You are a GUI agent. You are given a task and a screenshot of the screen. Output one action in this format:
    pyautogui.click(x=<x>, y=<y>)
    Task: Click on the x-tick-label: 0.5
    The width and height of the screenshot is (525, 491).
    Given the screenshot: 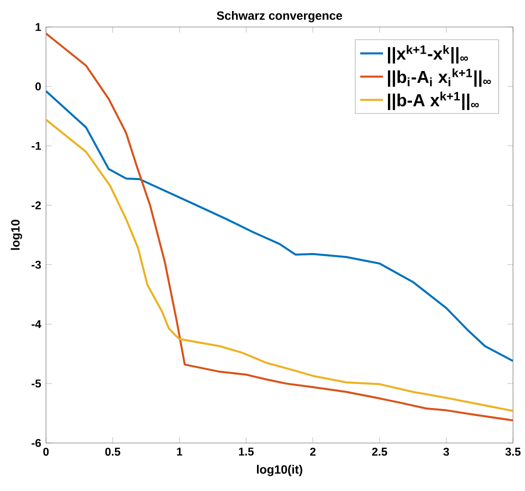 What is the action you would take?
    pyautogui.click(x=112, y=452)
    